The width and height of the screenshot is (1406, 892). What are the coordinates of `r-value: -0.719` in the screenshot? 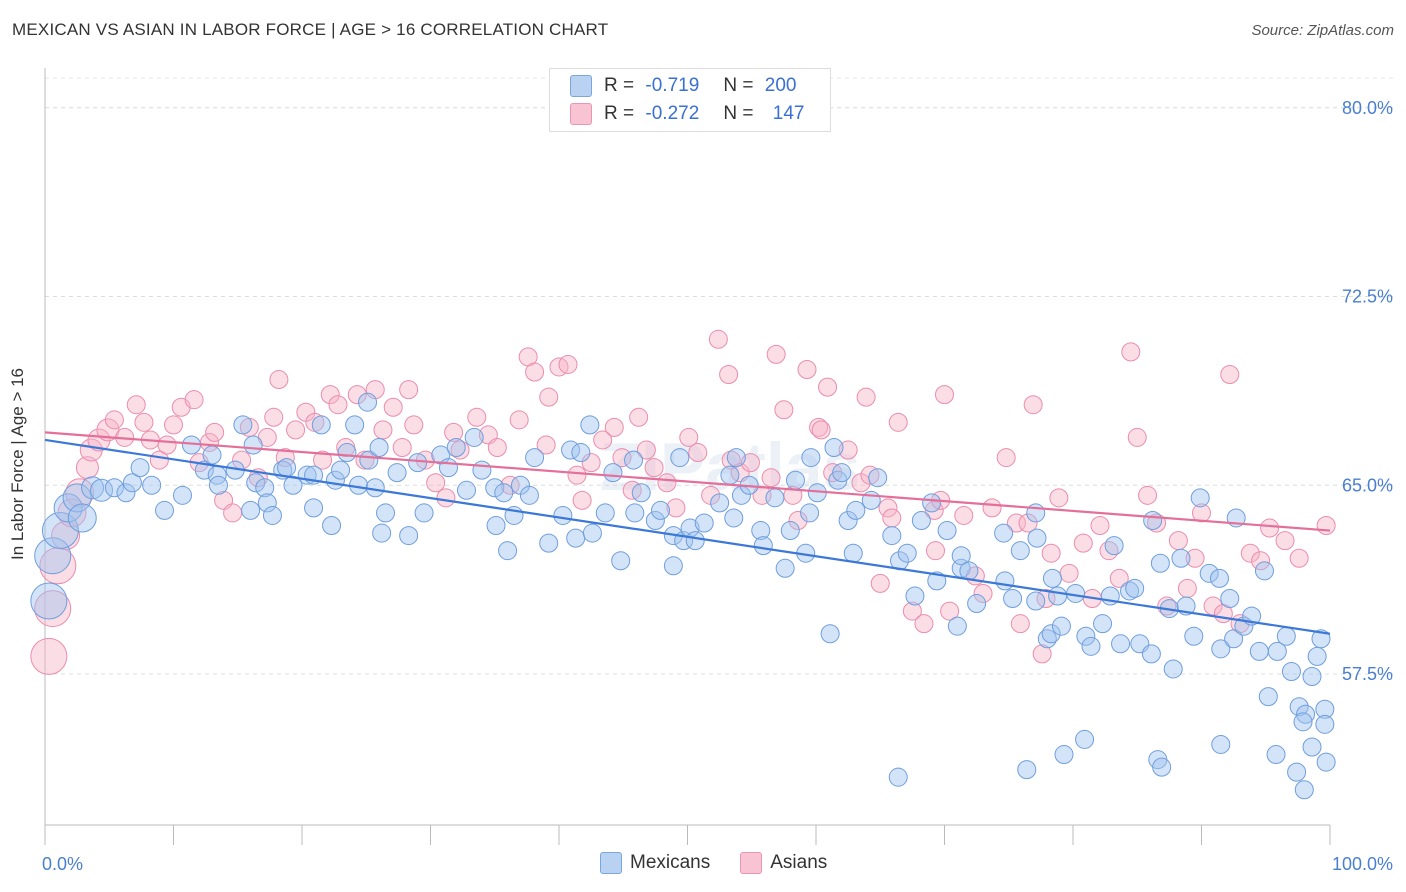 It's located at (672, 85).